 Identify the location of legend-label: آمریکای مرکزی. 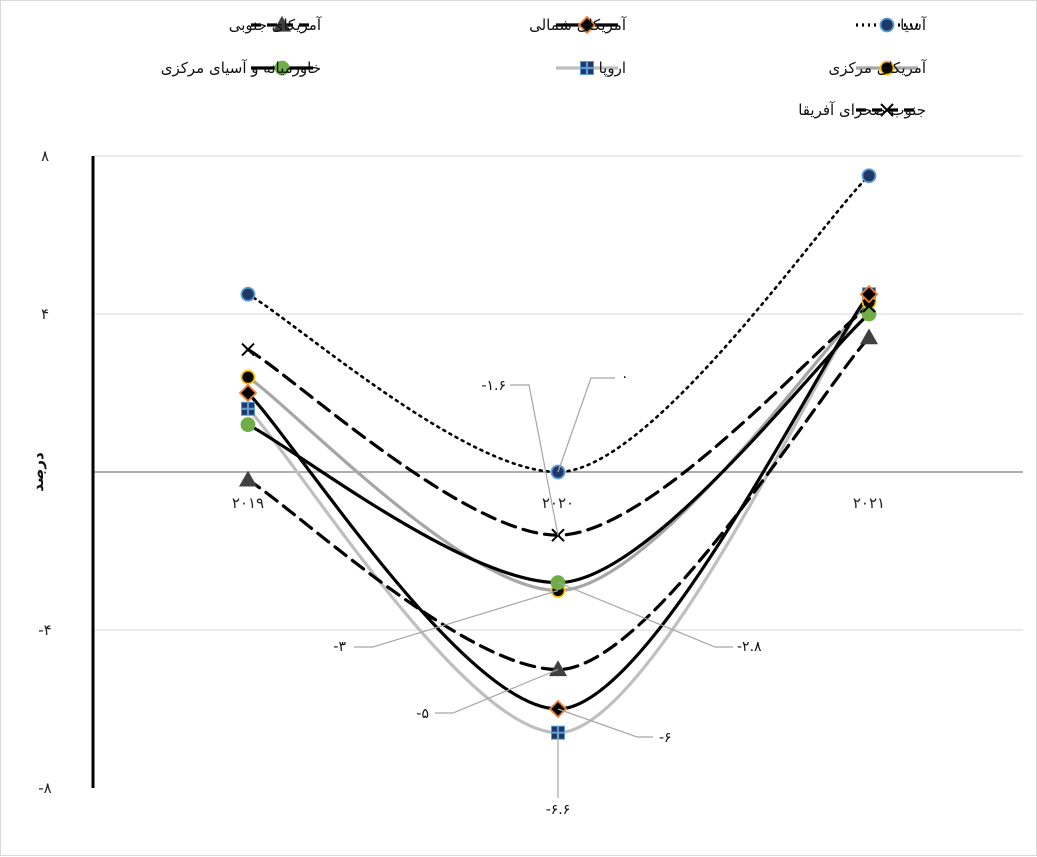
(878, 68).